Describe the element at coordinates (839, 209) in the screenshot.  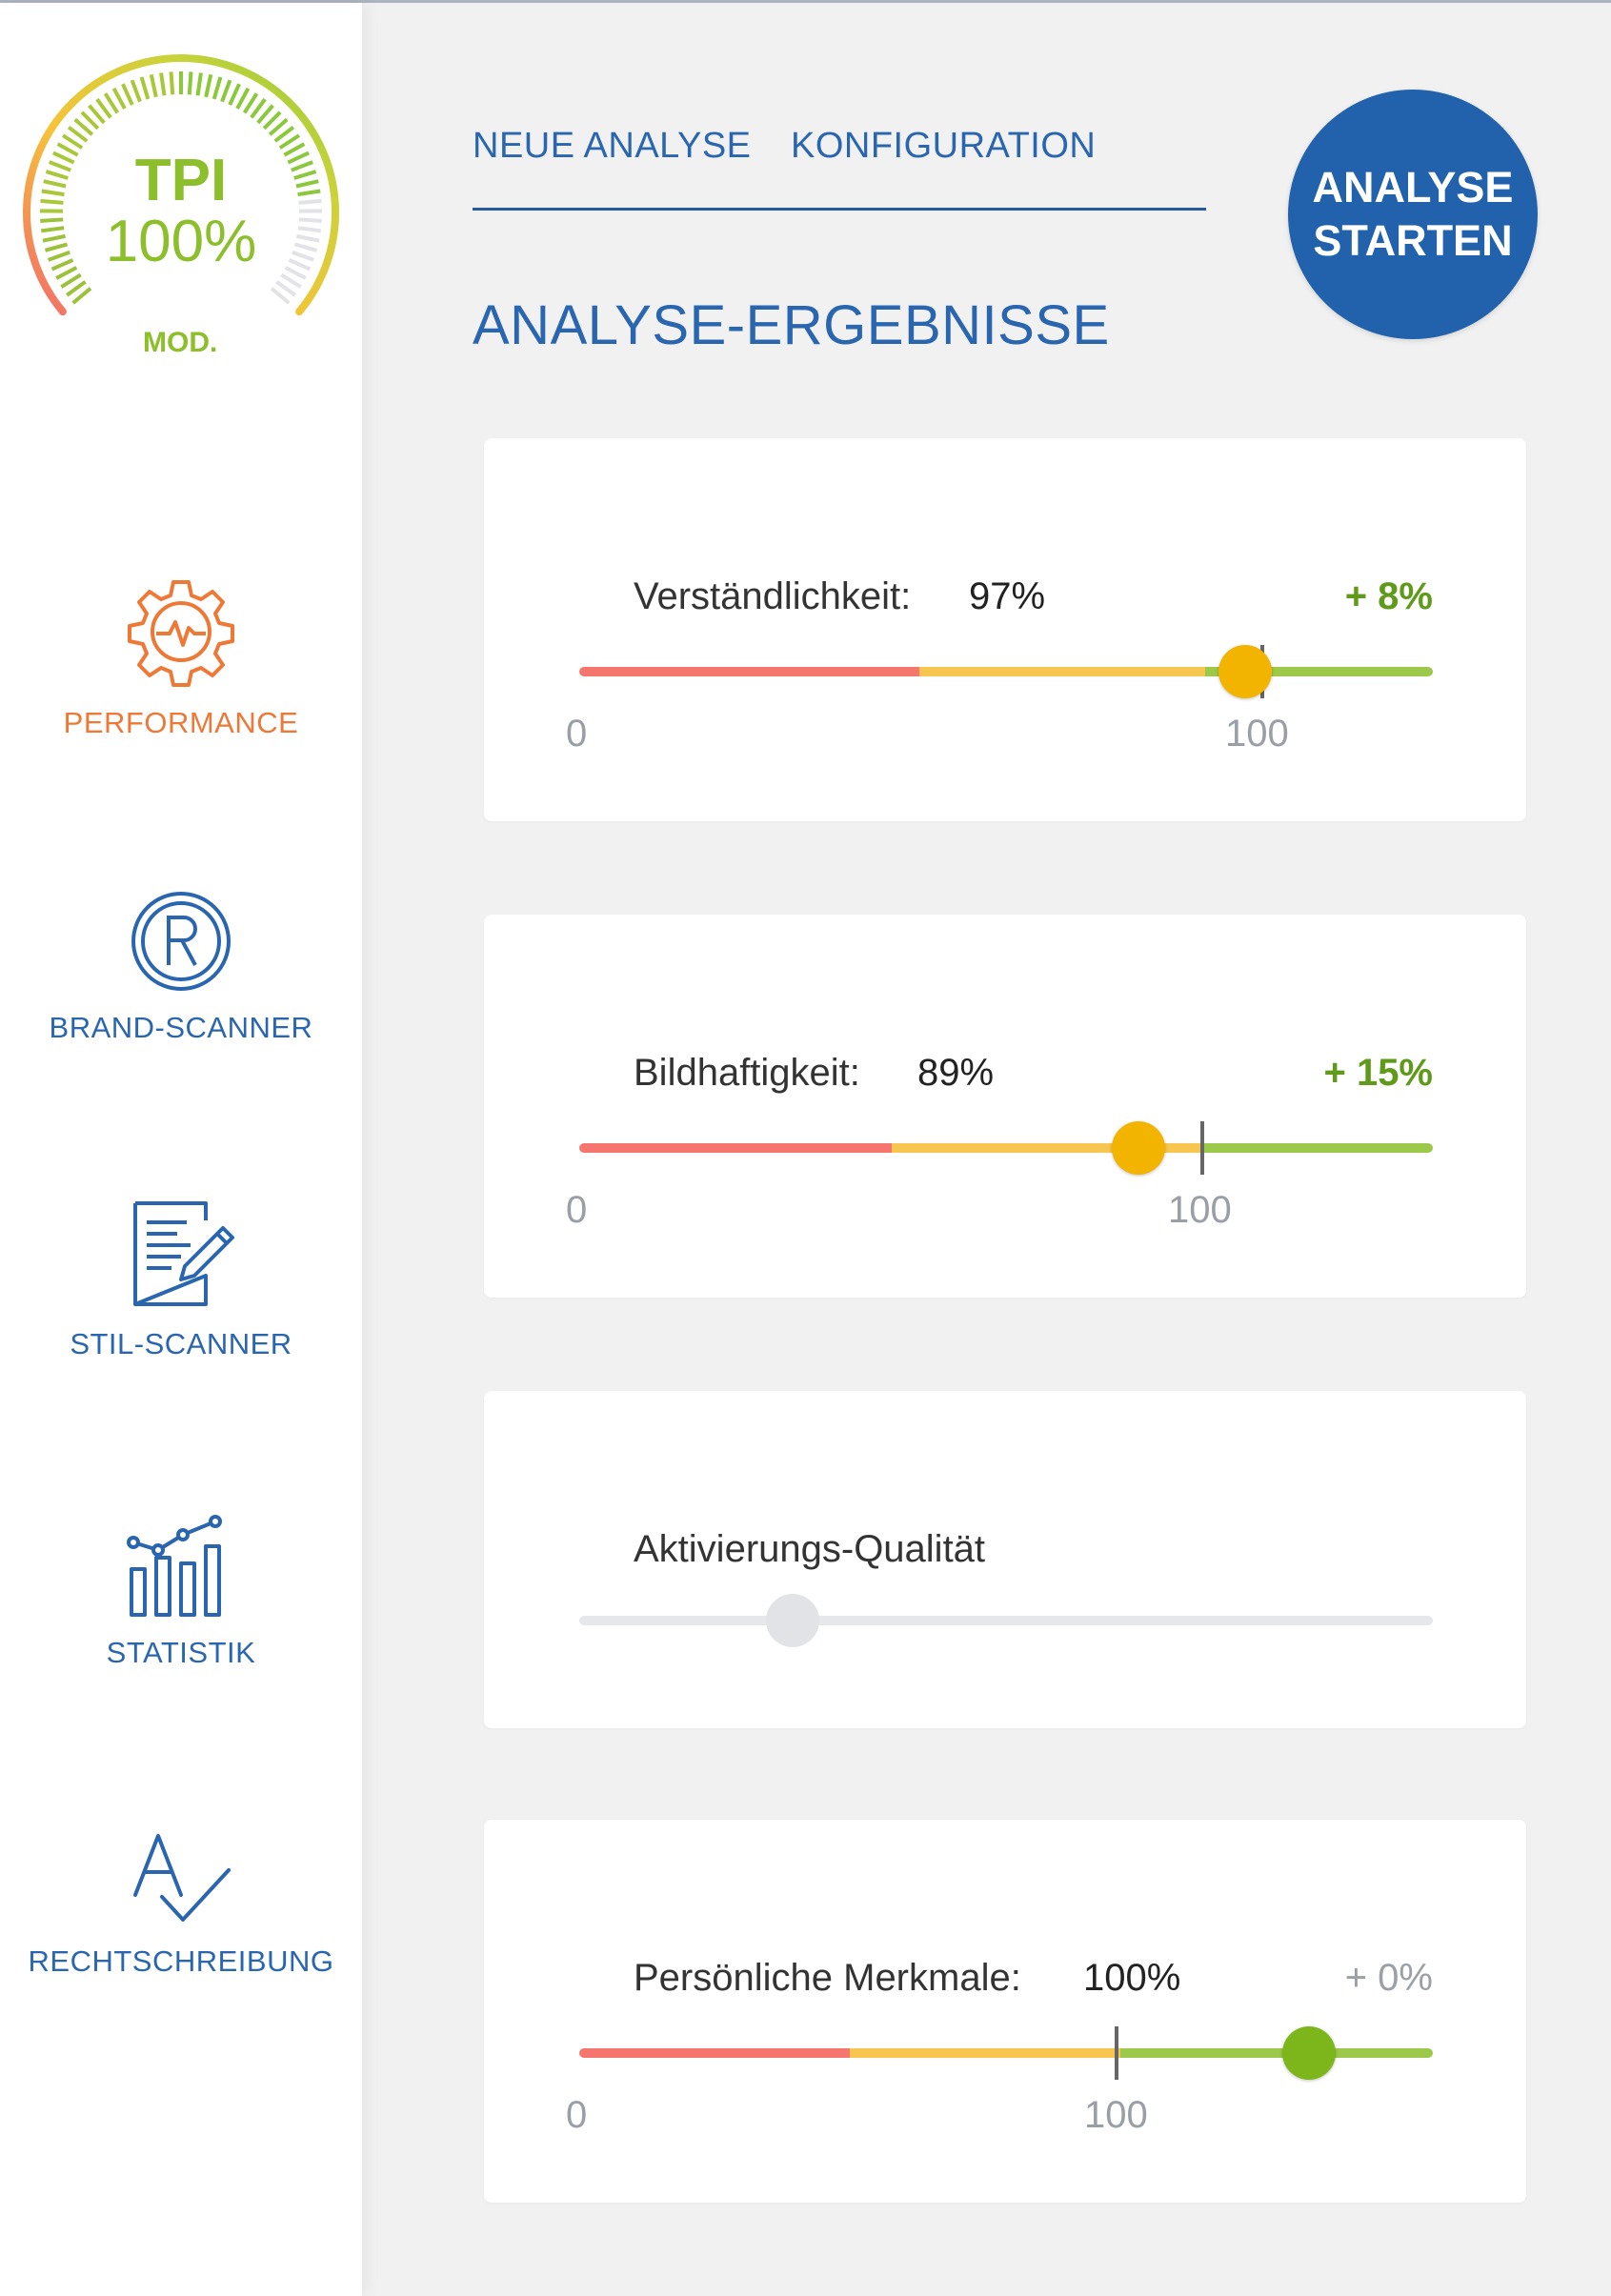
I see `tab-underline` at that location.